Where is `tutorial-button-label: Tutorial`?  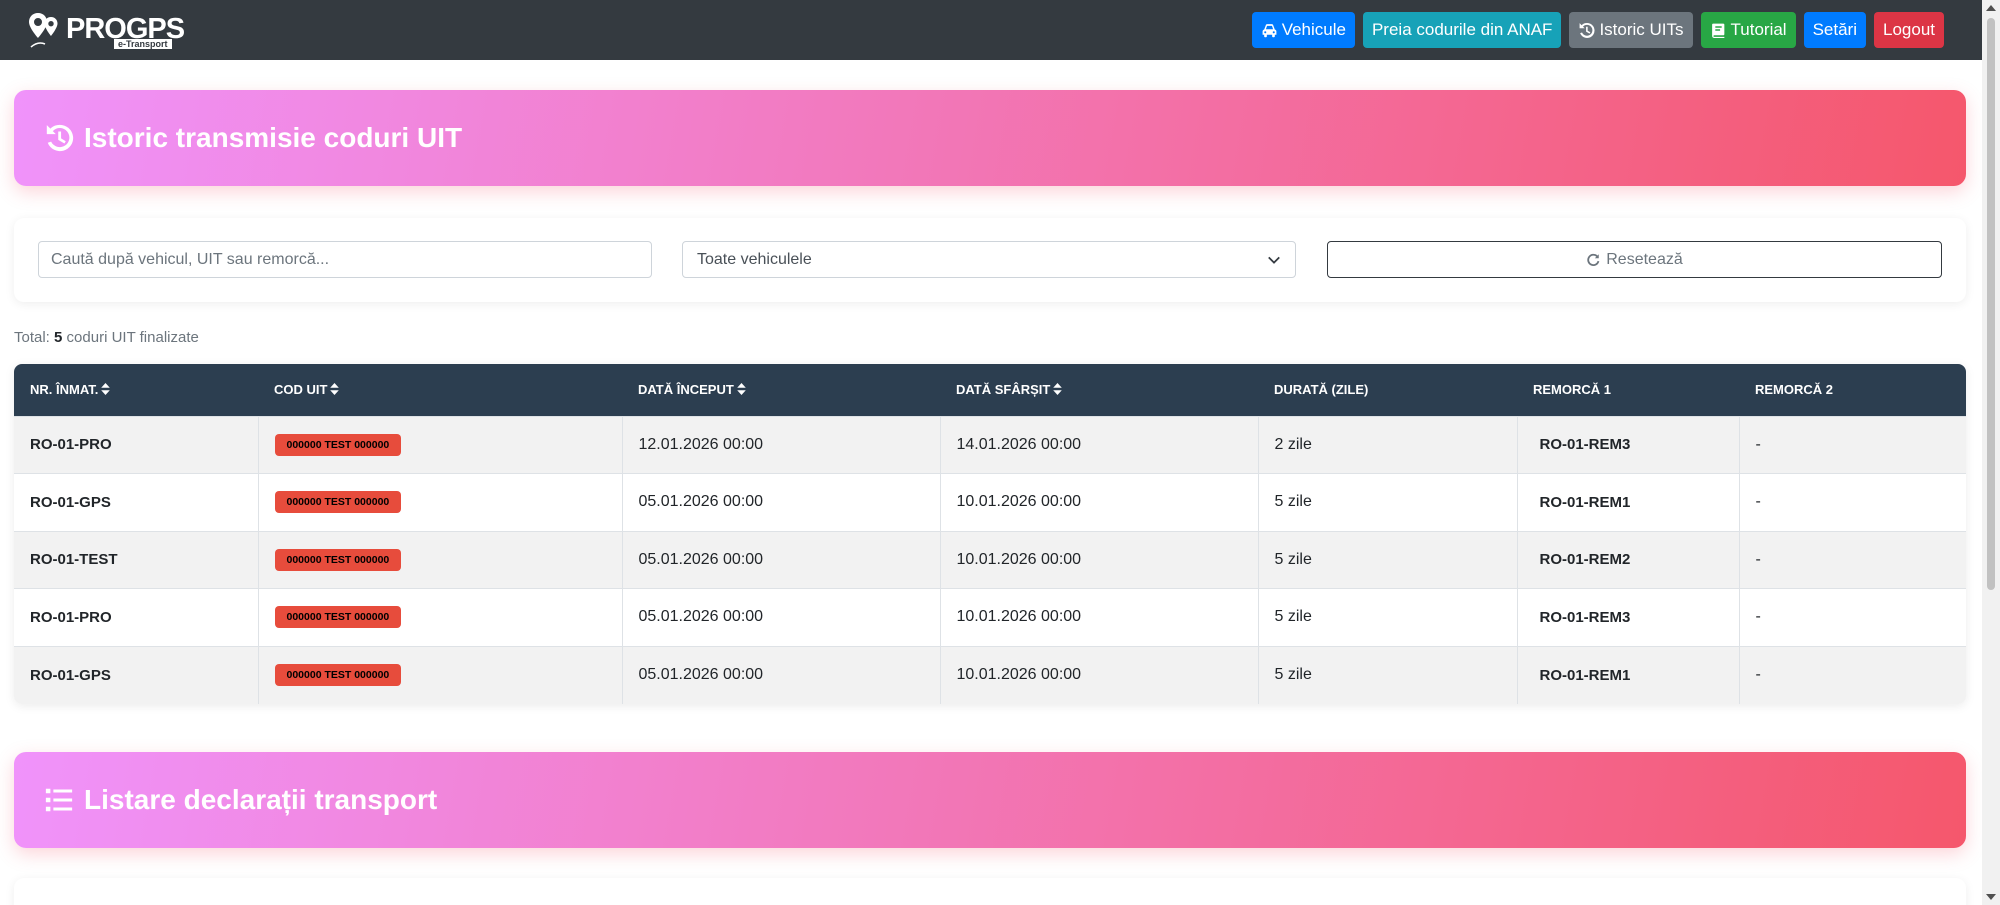
tutorial-button-label: Tutorial is located at coordinates (1758, 29).